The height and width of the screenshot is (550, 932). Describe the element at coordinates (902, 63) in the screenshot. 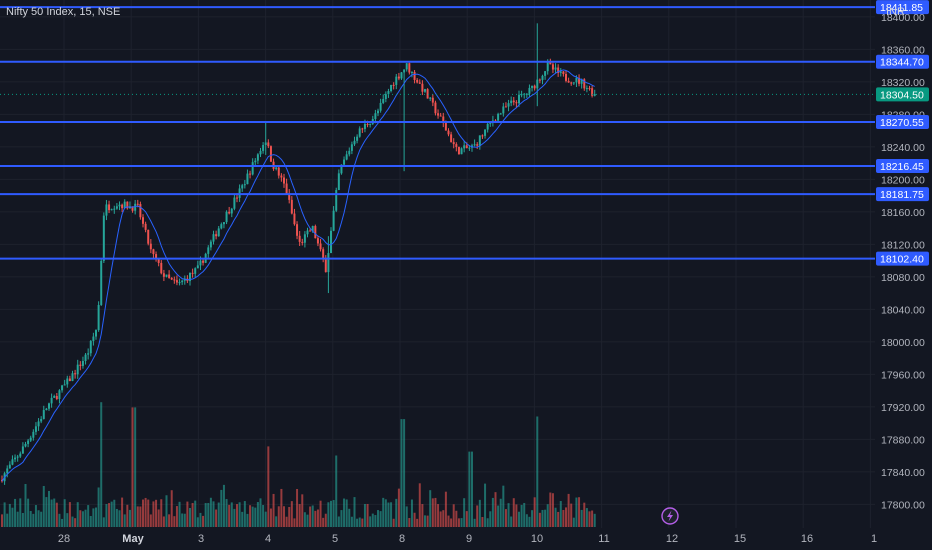

I see `level-label: 18344.70` at that location.